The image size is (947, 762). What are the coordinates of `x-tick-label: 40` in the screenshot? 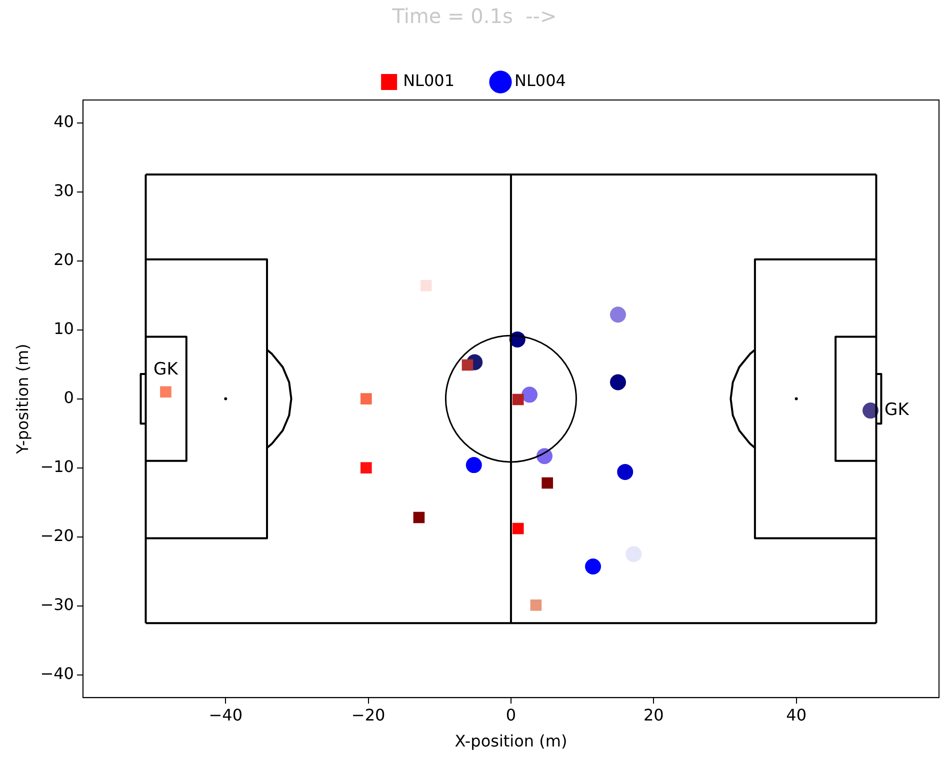 It's located at (796, 714).